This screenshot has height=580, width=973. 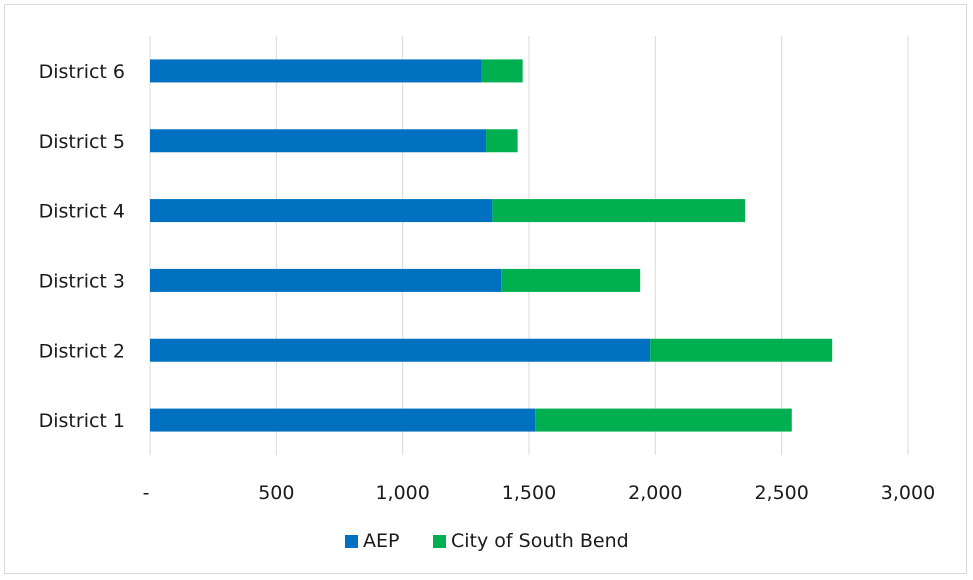 I want to click on x-tick-label: 1,500, so click(x=529, y=493).